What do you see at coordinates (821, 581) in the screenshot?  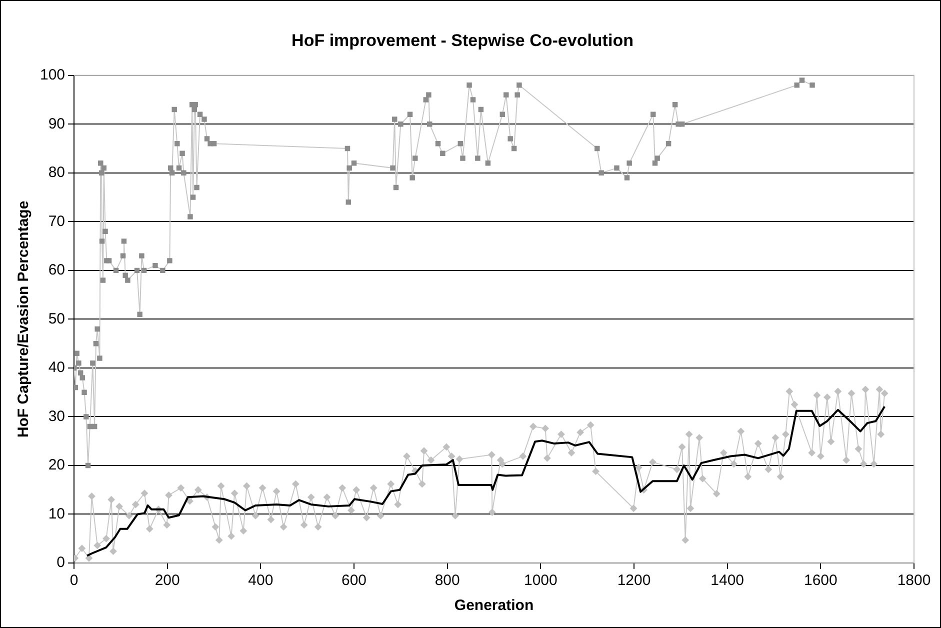 I see `x-tick-label: 1600` at bounding box center [821, 581].